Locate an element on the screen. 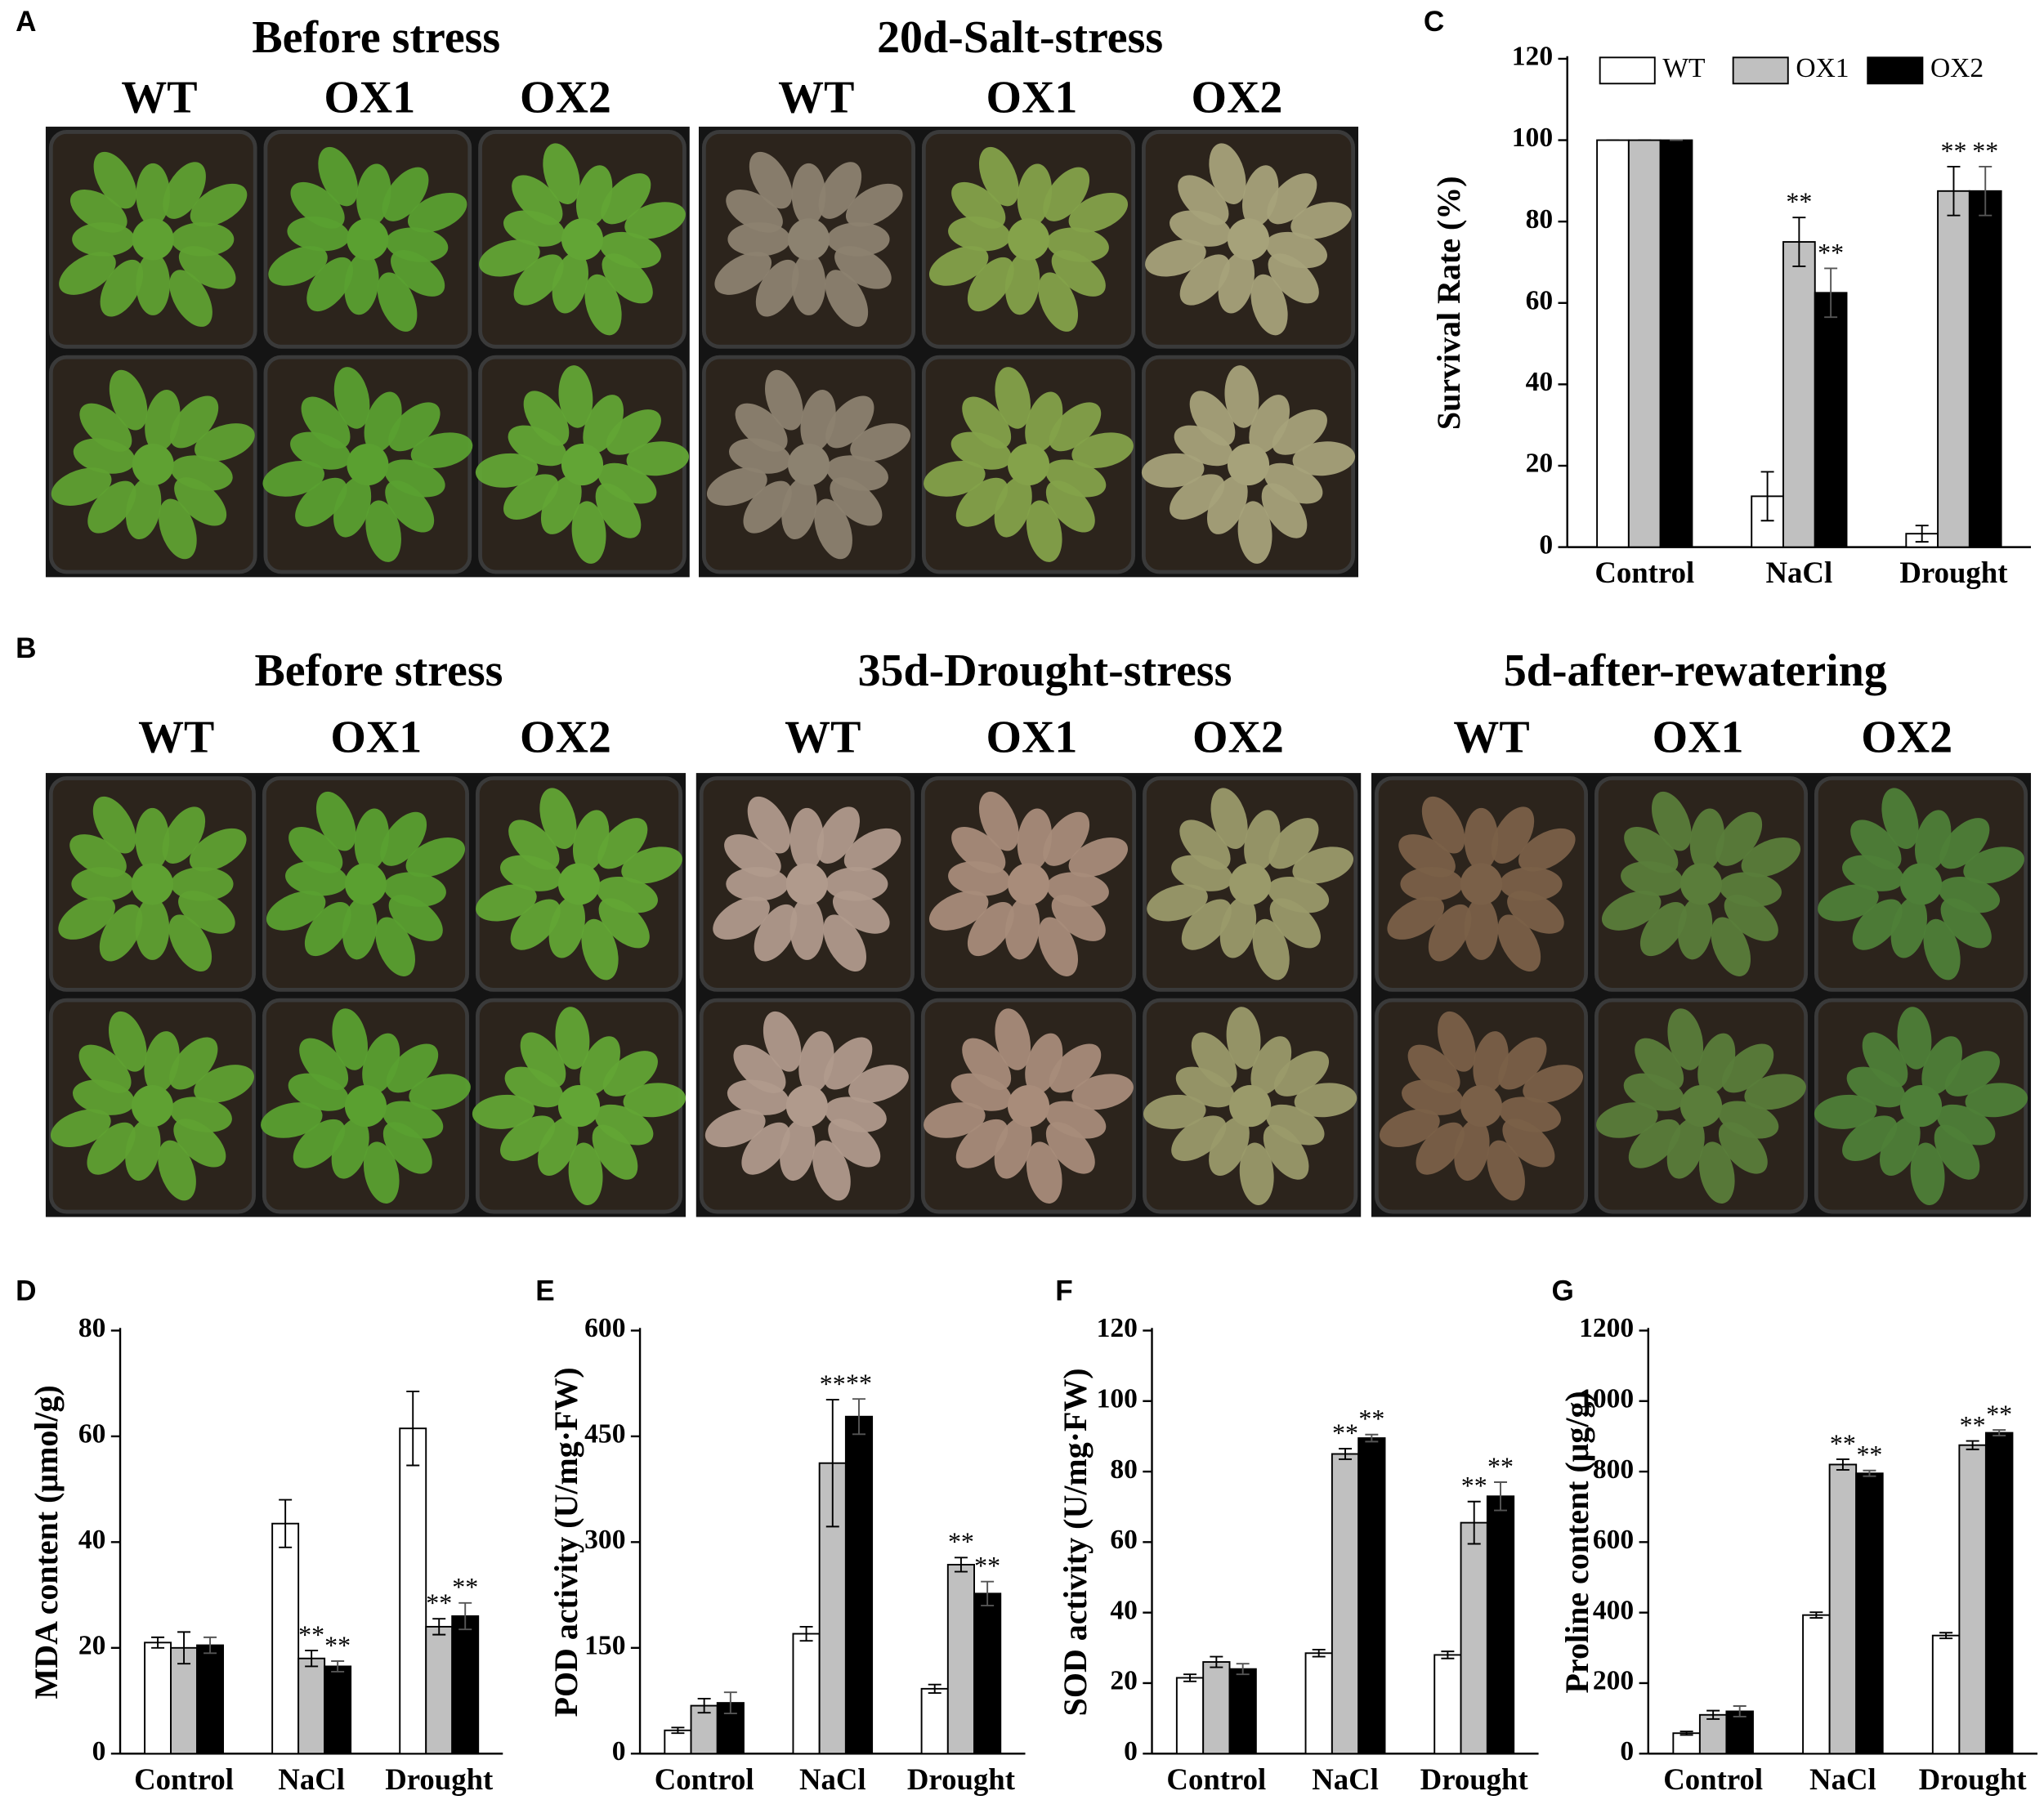  panel-letter: B is located at coordinates (26, 648).